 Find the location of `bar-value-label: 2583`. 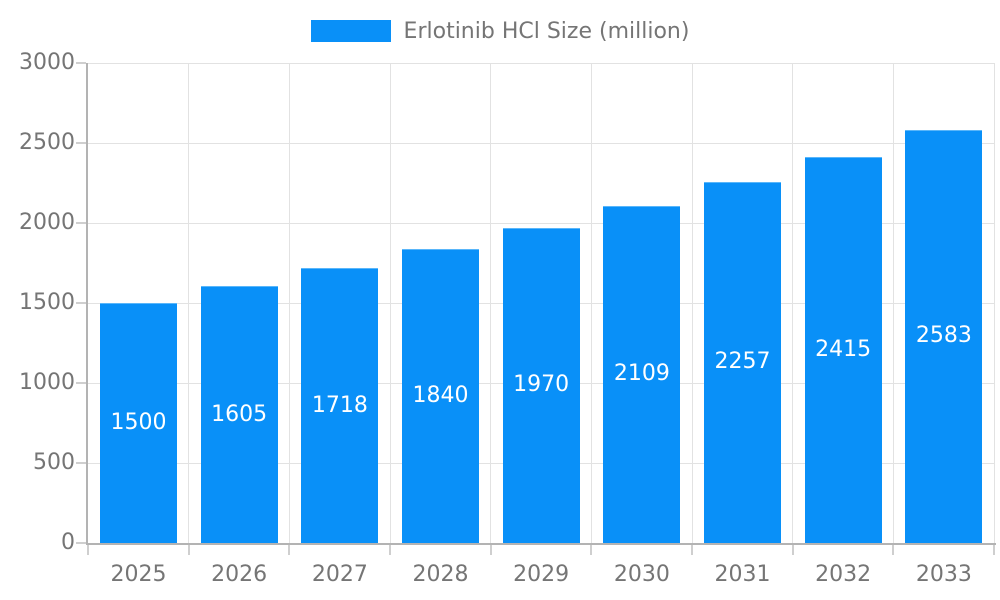

bar-value-label: 2583 is located at coordinates (943, 336).